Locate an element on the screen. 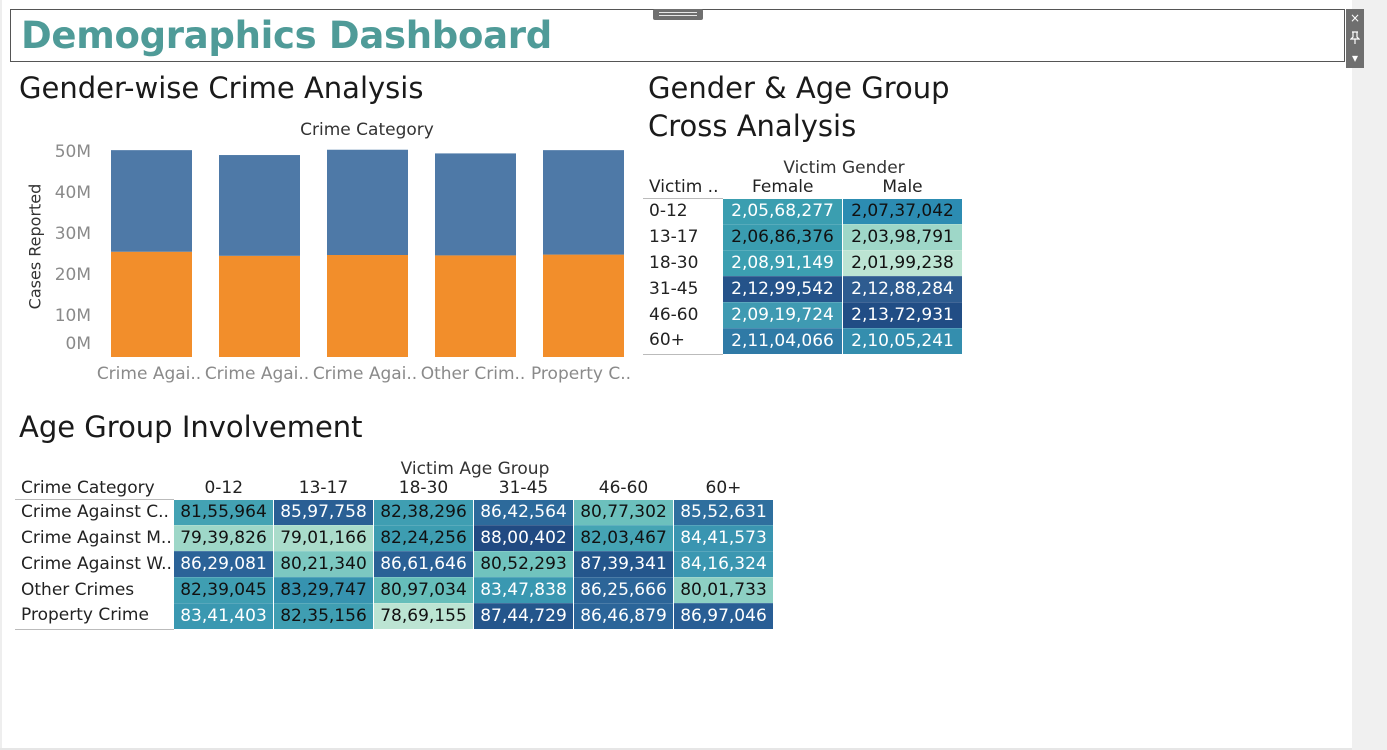 The image size is (1387, 750). heatmap-cell: 2,01,99,238 is located at coordinates (902, 263).